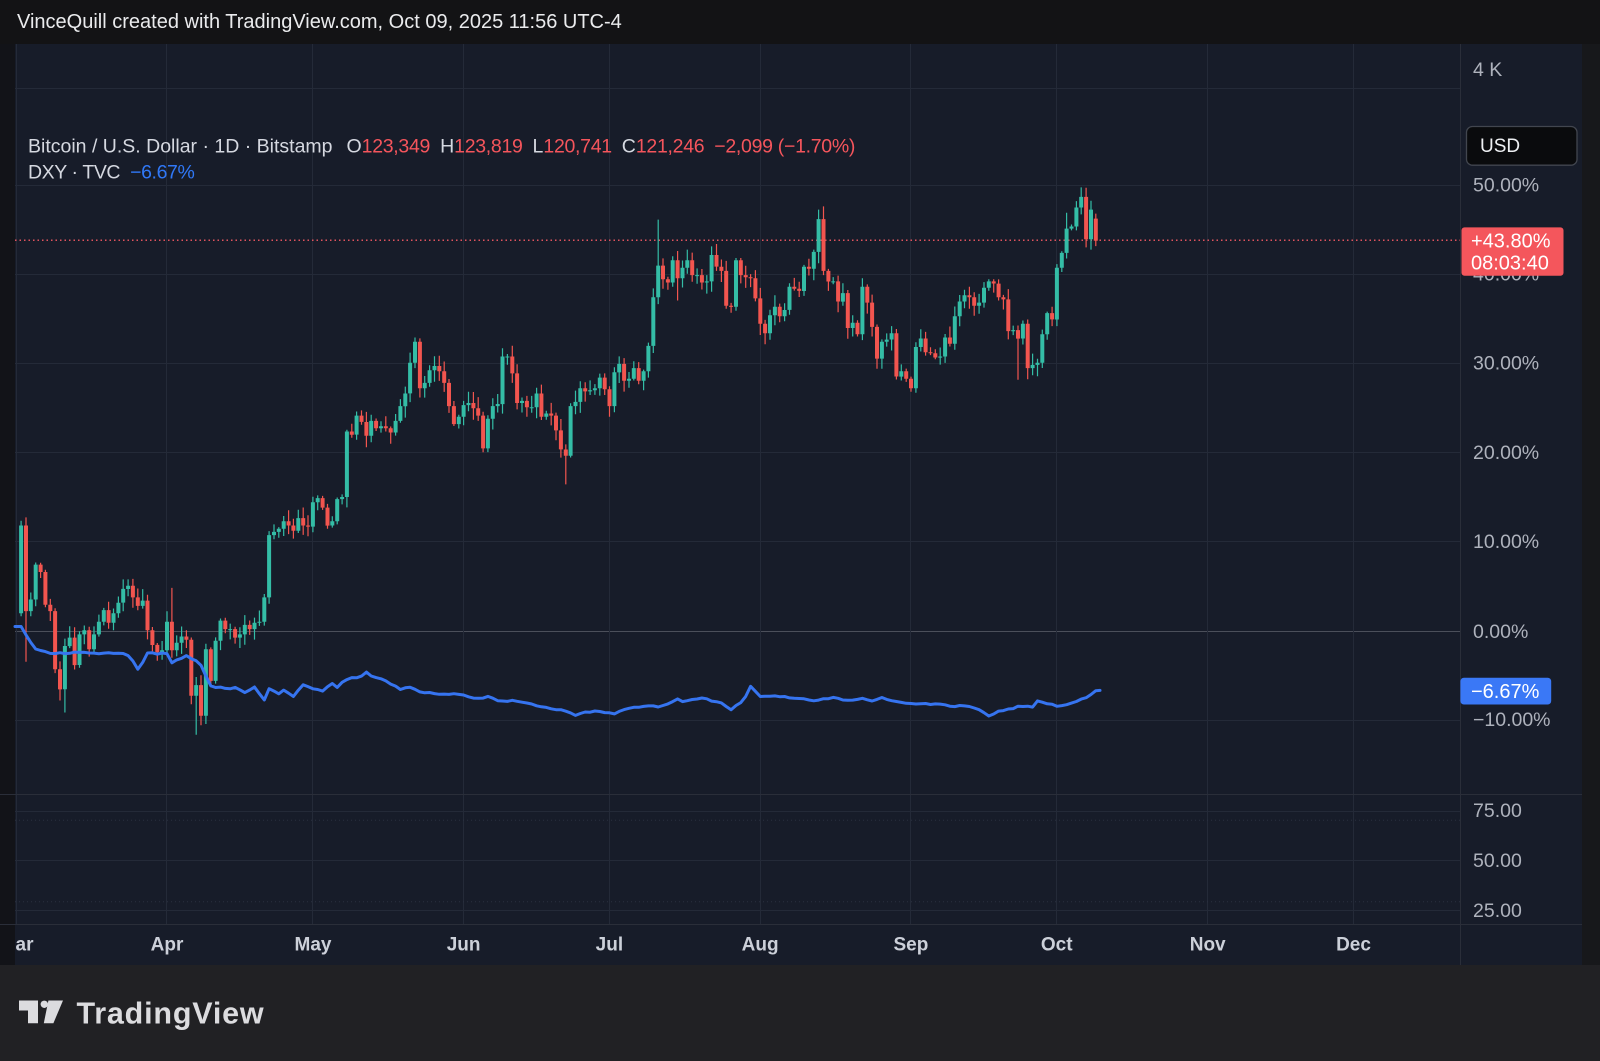 The image size is (1600, 1061). Describe the element at coordinates (464, 945) in the screenshot. I see `svg-text: Jun` at that location.